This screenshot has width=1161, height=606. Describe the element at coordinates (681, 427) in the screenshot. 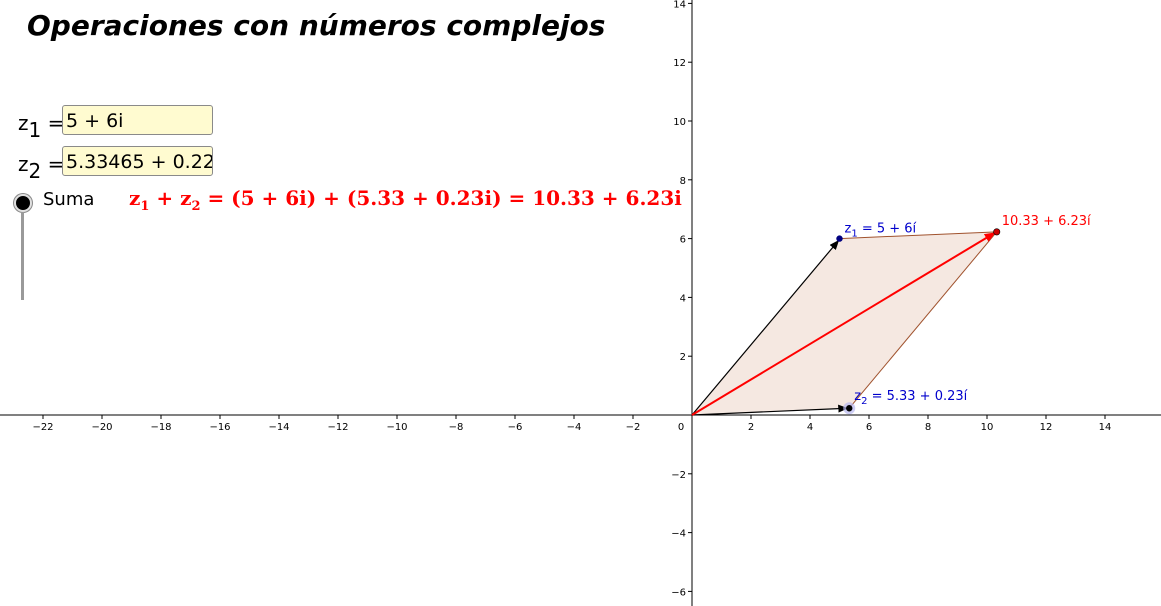

I see `x-tick-label: 0` at that location.